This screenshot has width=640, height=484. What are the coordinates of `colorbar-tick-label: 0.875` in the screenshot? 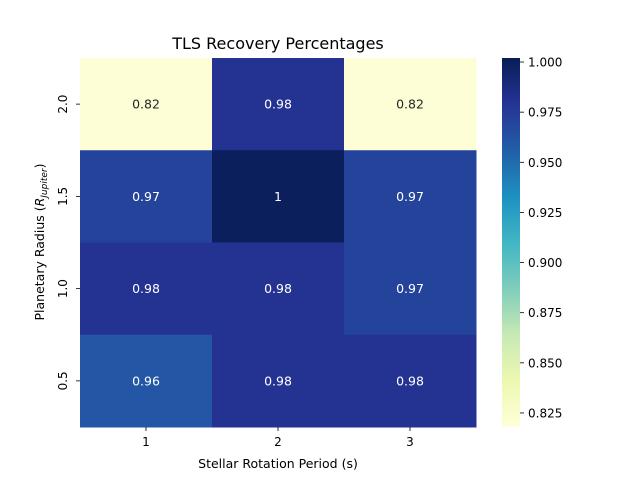 It's located at (545, 313).